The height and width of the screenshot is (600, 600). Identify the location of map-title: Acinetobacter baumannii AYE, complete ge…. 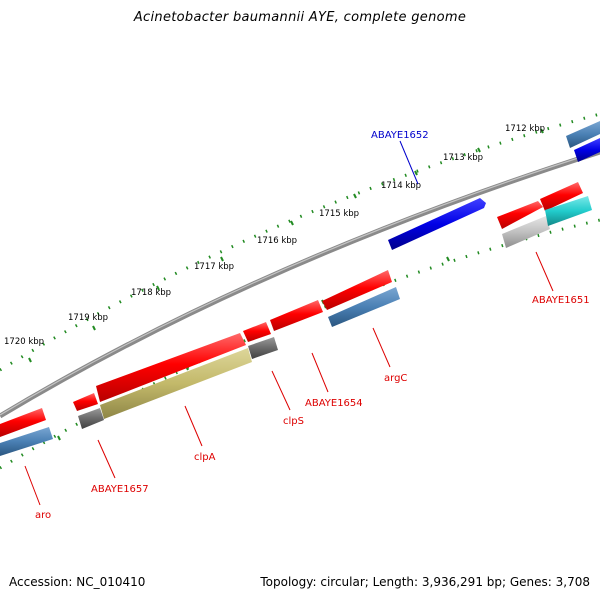
(300, 17).